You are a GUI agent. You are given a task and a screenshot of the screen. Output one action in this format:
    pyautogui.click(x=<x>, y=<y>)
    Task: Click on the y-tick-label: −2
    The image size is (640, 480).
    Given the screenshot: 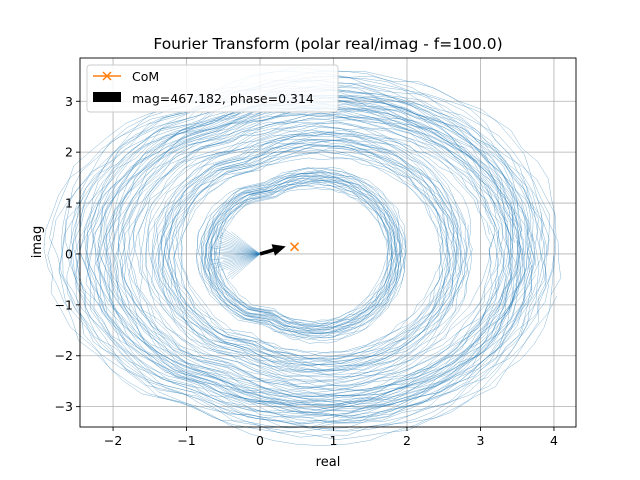 What is the action you would take?
    pyautogui.click(x=64, y=355)
    